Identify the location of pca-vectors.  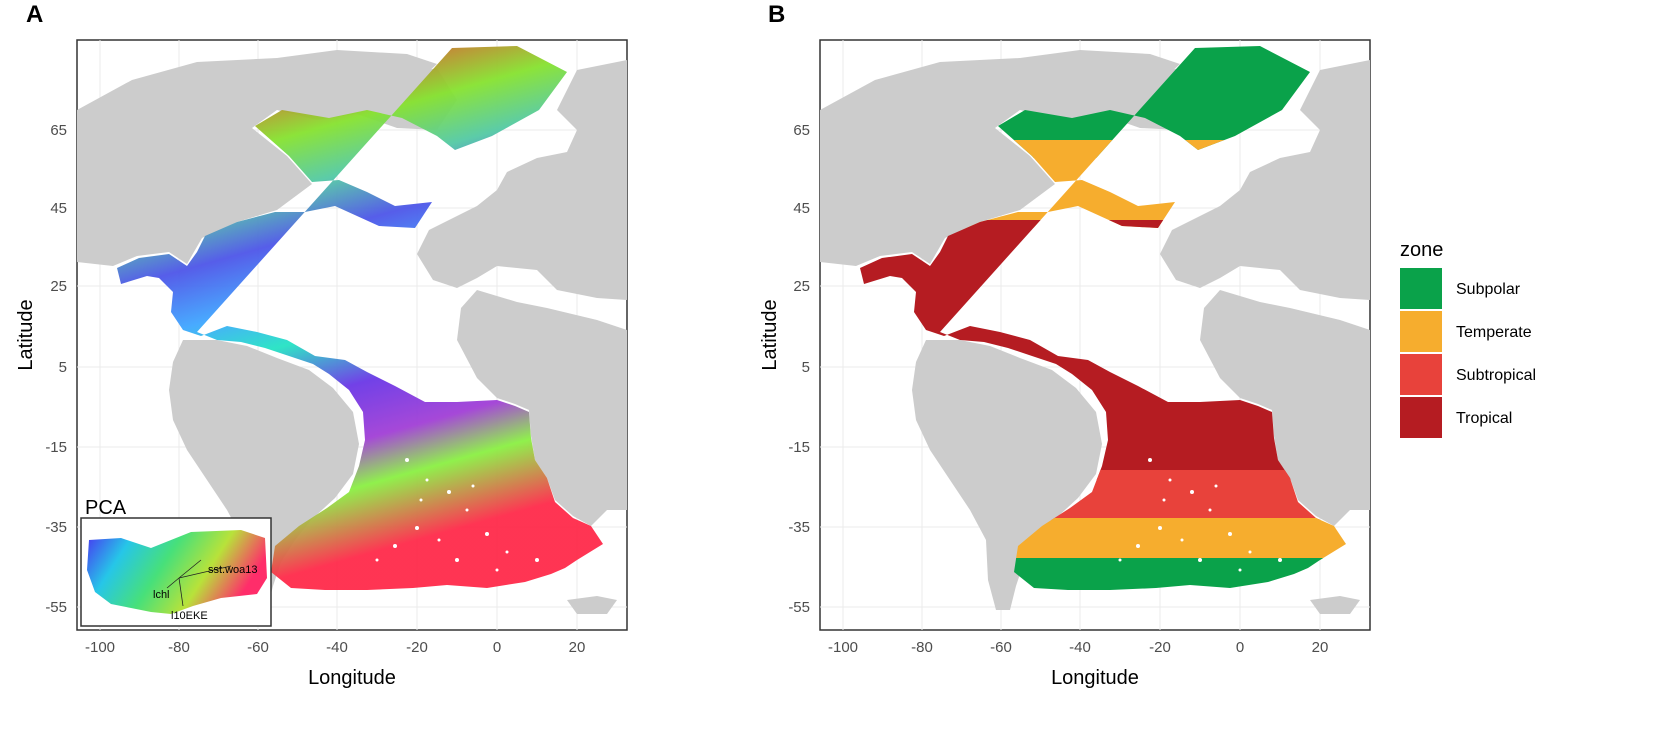
(199, 583).